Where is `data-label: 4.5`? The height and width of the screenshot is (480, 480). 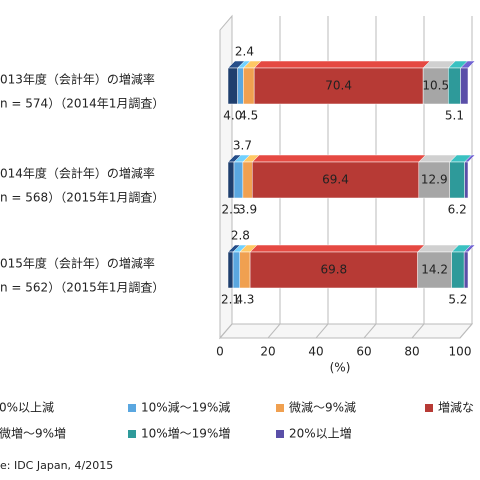
data-label: 4.5 is located at coordinates (248, 116).